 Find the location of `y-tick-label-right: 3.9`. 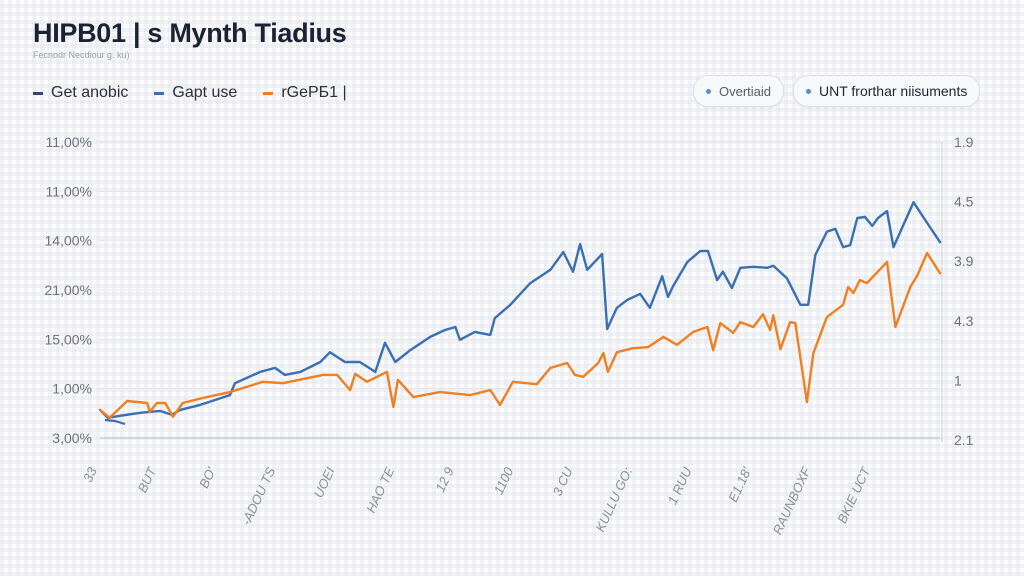

y-tick-label-right: 3.9 is located at coordinates (964, 261).